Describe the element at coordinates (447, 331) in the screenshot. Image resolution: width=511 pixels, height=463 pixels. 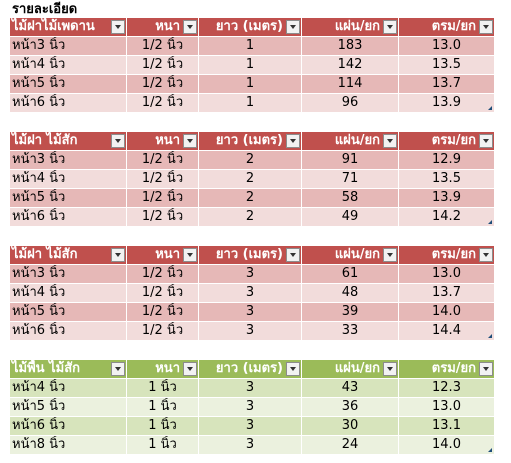
I see `table-cell: 14.4` at that location.